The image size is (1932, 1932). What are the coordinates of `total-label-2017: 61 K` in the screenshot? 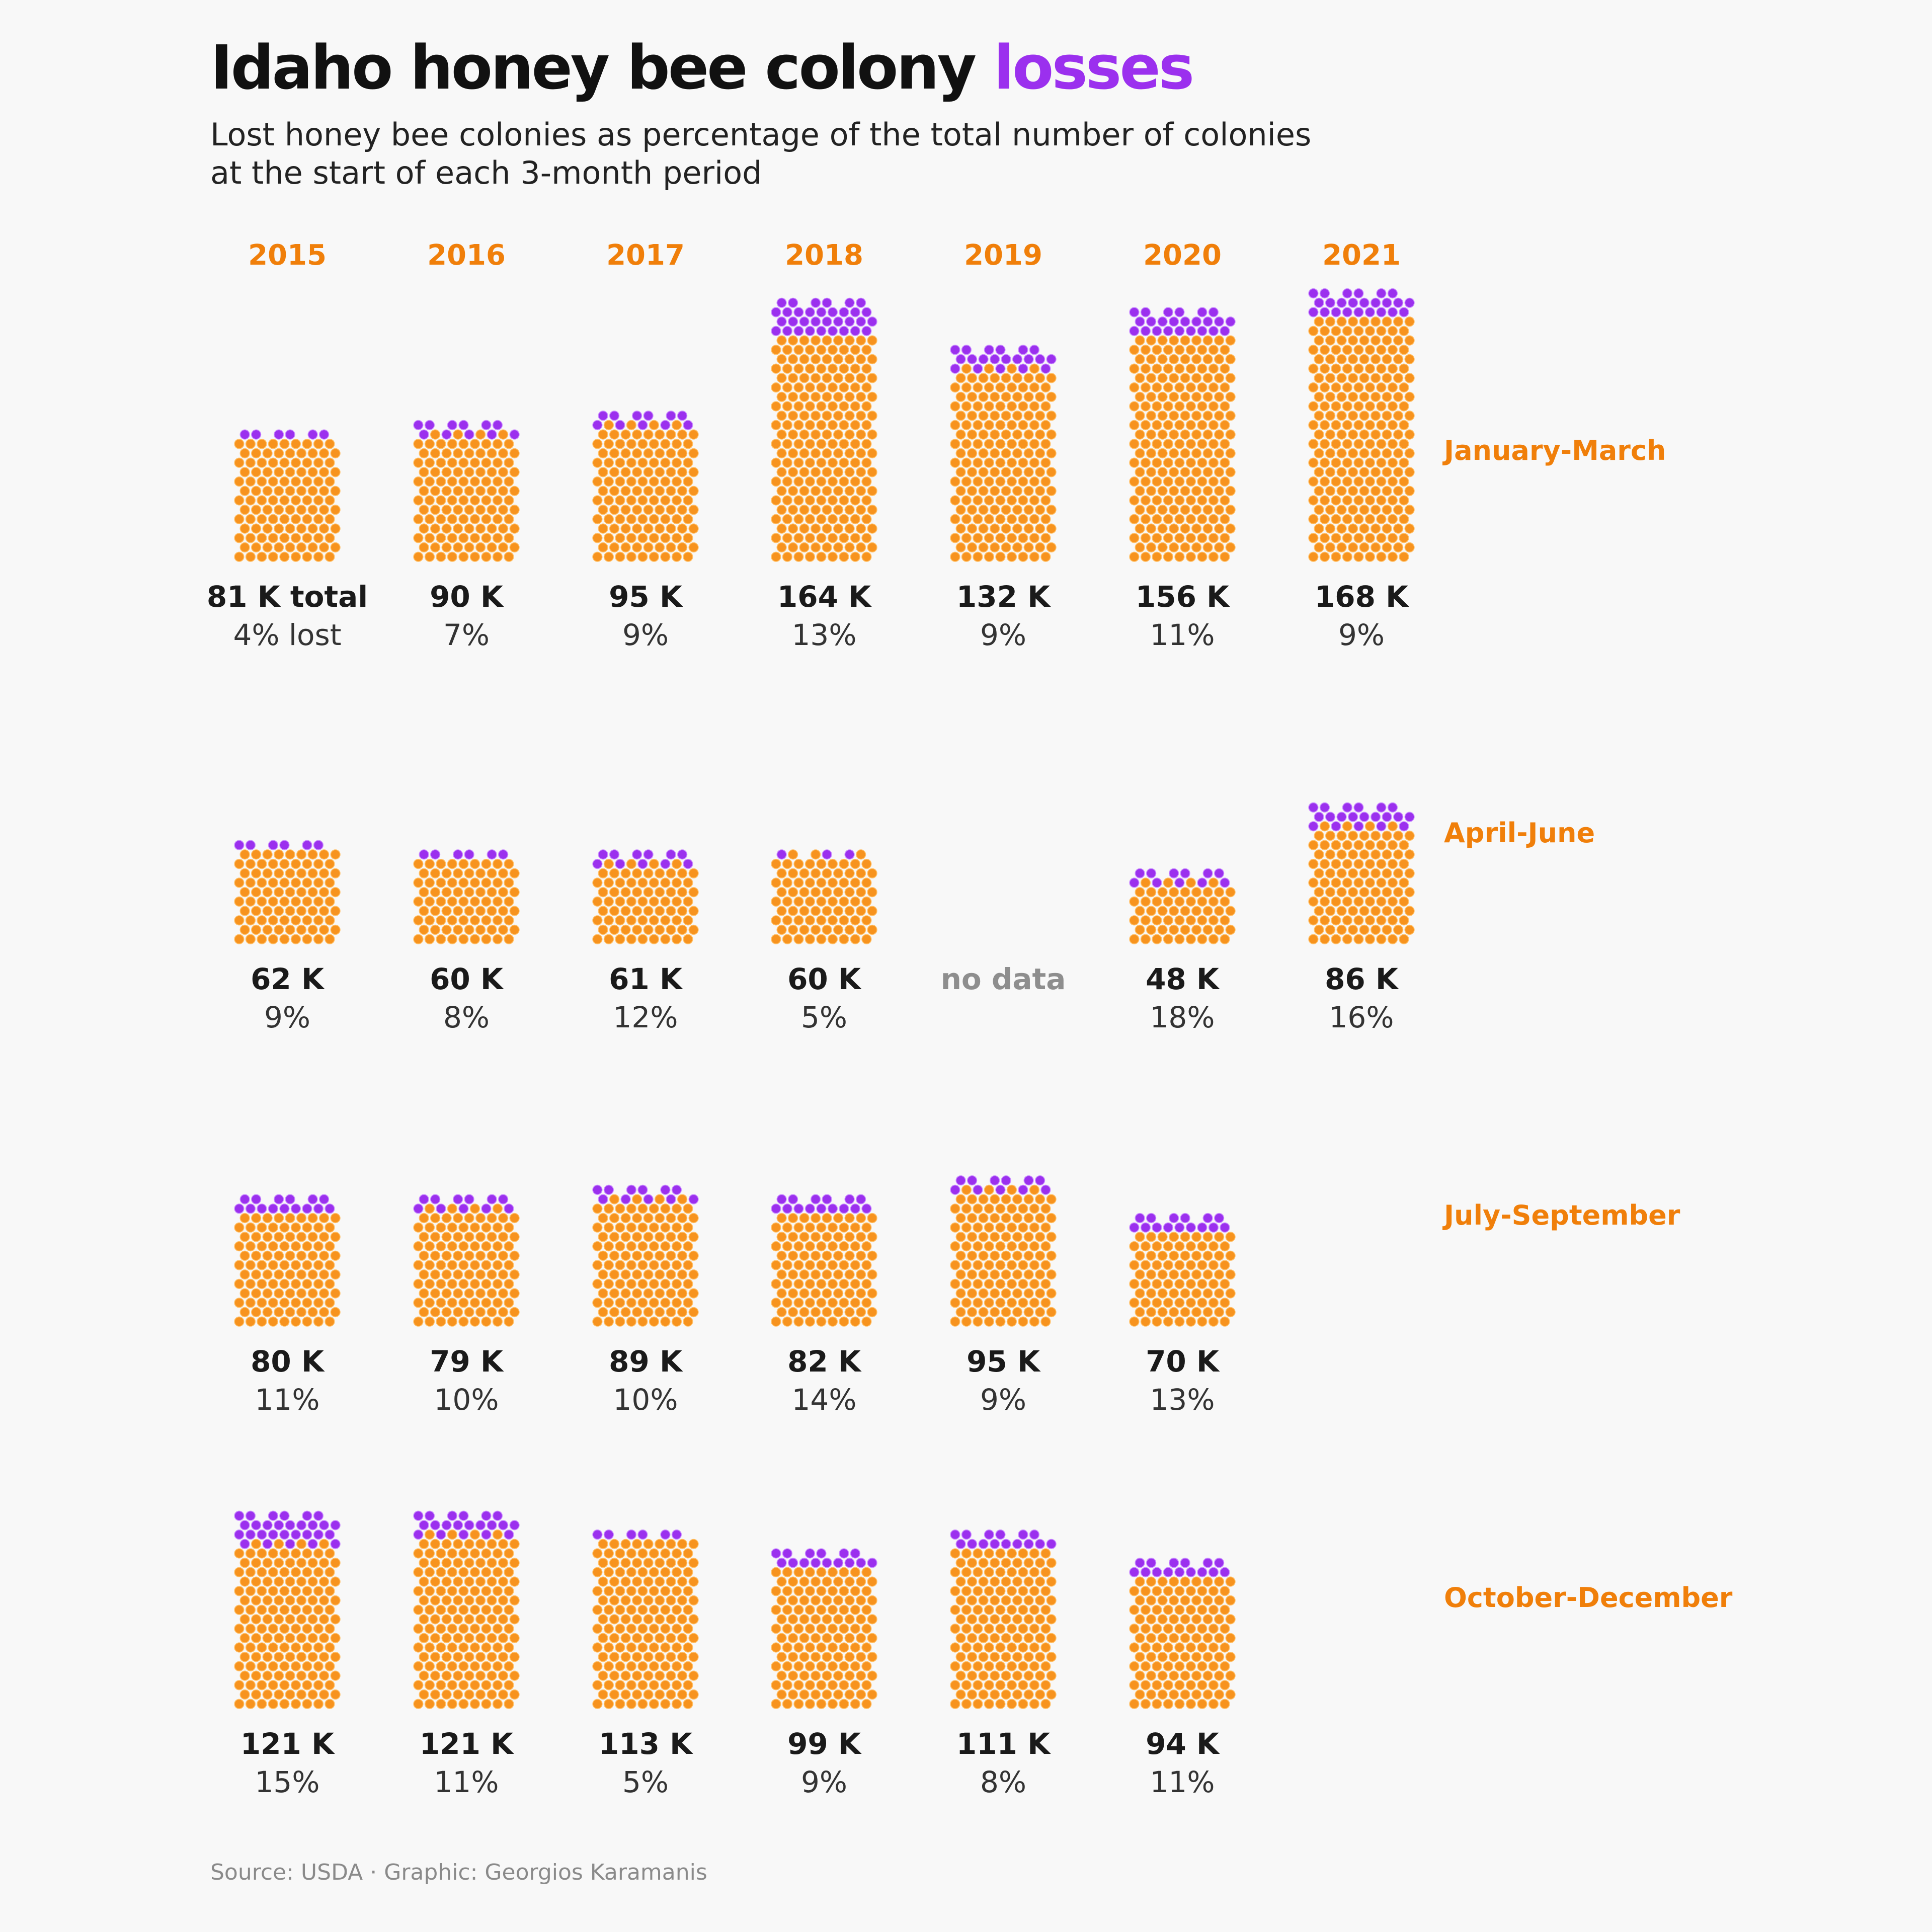 It's located at (646, 979).